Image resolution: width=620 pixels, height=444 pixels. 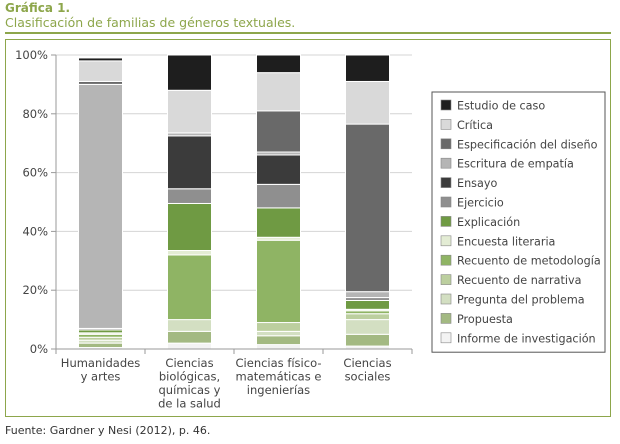 What do you see at coordinates (279, 363) in the screenshot?
I see `x-tick-label-line: Ciencias físico-` at bounding box center [279, 363].